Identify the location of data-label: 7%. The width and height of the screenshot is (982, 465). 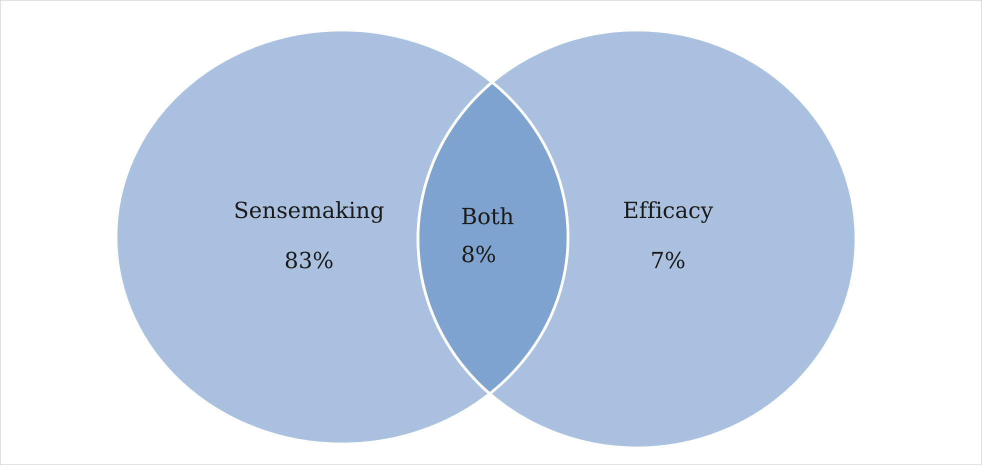
(668, 260).